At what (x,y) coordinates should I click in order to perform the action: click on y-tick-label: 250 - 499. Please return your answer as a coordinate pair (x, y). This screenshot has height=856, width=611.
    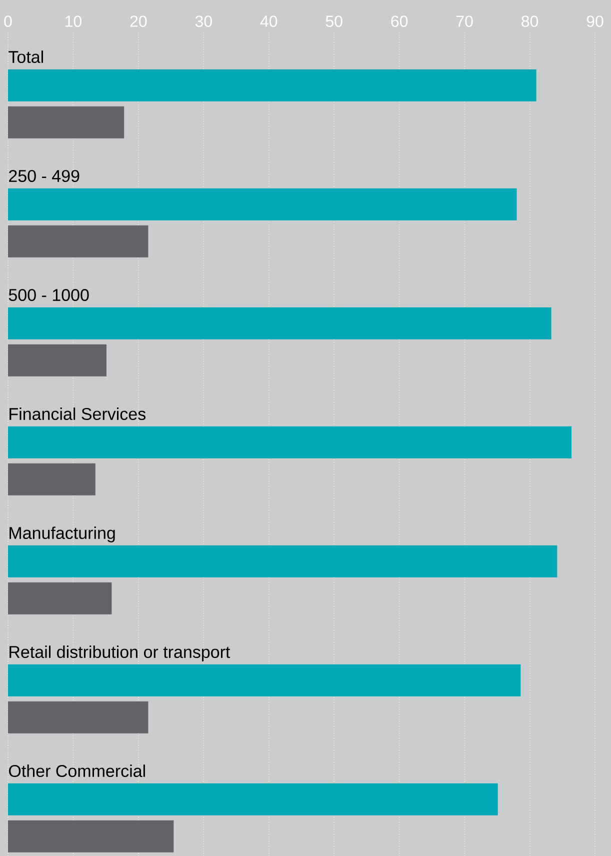
    Looking at the image, I should click on (44, 176).